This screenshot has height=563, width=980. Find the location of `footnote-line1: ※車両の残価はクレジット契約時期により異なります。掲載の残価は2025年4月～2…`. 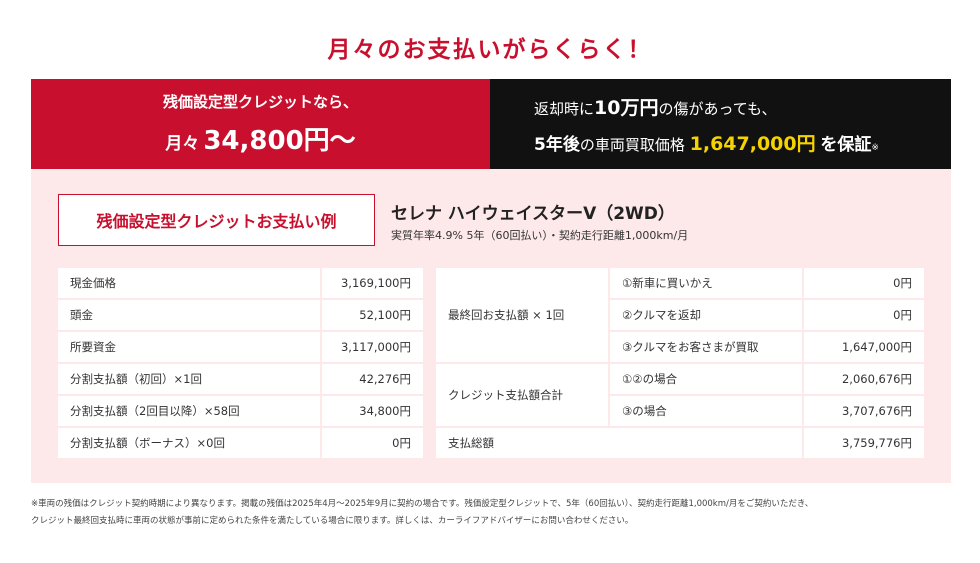

footnote-line1: ※車両の残価はクレジット契約時期により異なります。掲載の残価は2025年4月～2… is located at coordinates (422, 504).